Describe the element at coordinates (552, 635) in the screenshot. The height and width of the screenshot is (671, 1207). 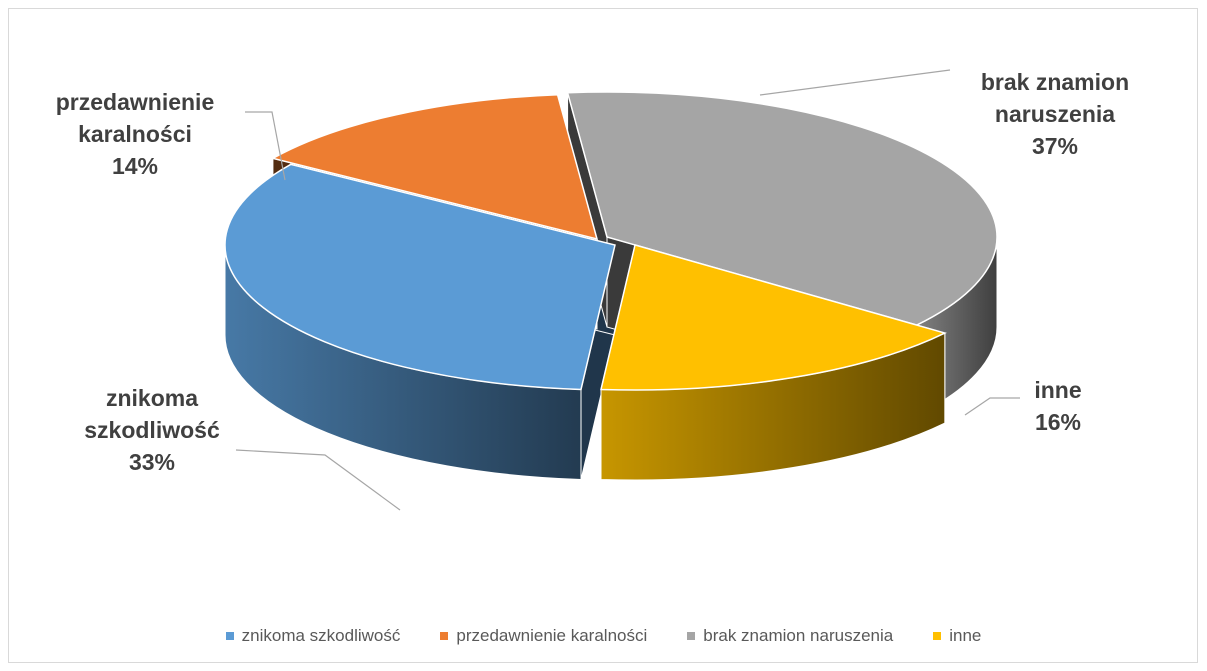
I see `legend-label: przedawnienie karalności` at that location.